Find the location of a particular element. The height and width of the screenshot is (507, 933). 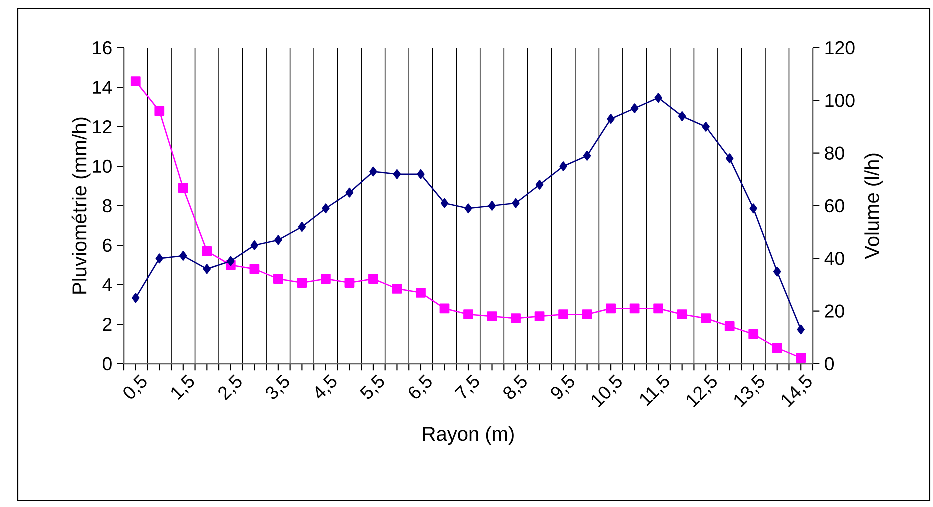

x-tick-label: 6,5 is located at coordinates (420, 386).